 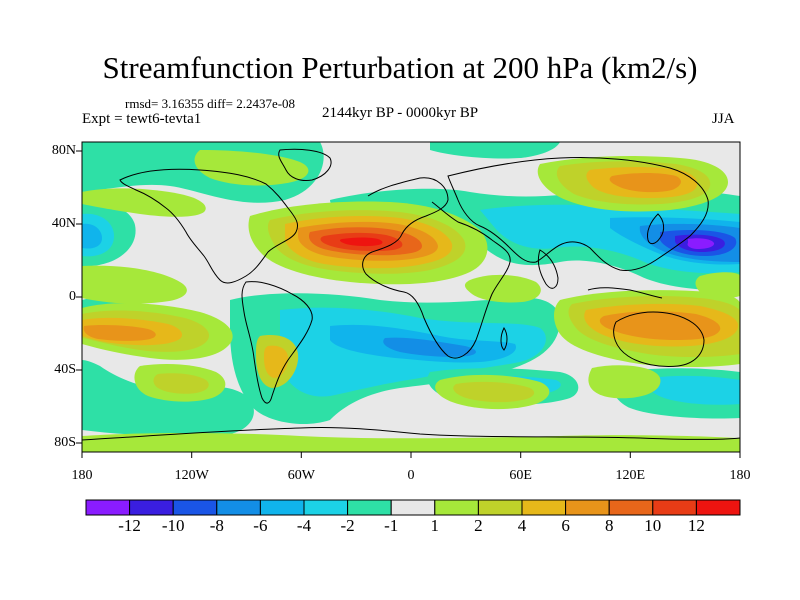 I want to click on season-label: JJA, so click(x=723, y=119).